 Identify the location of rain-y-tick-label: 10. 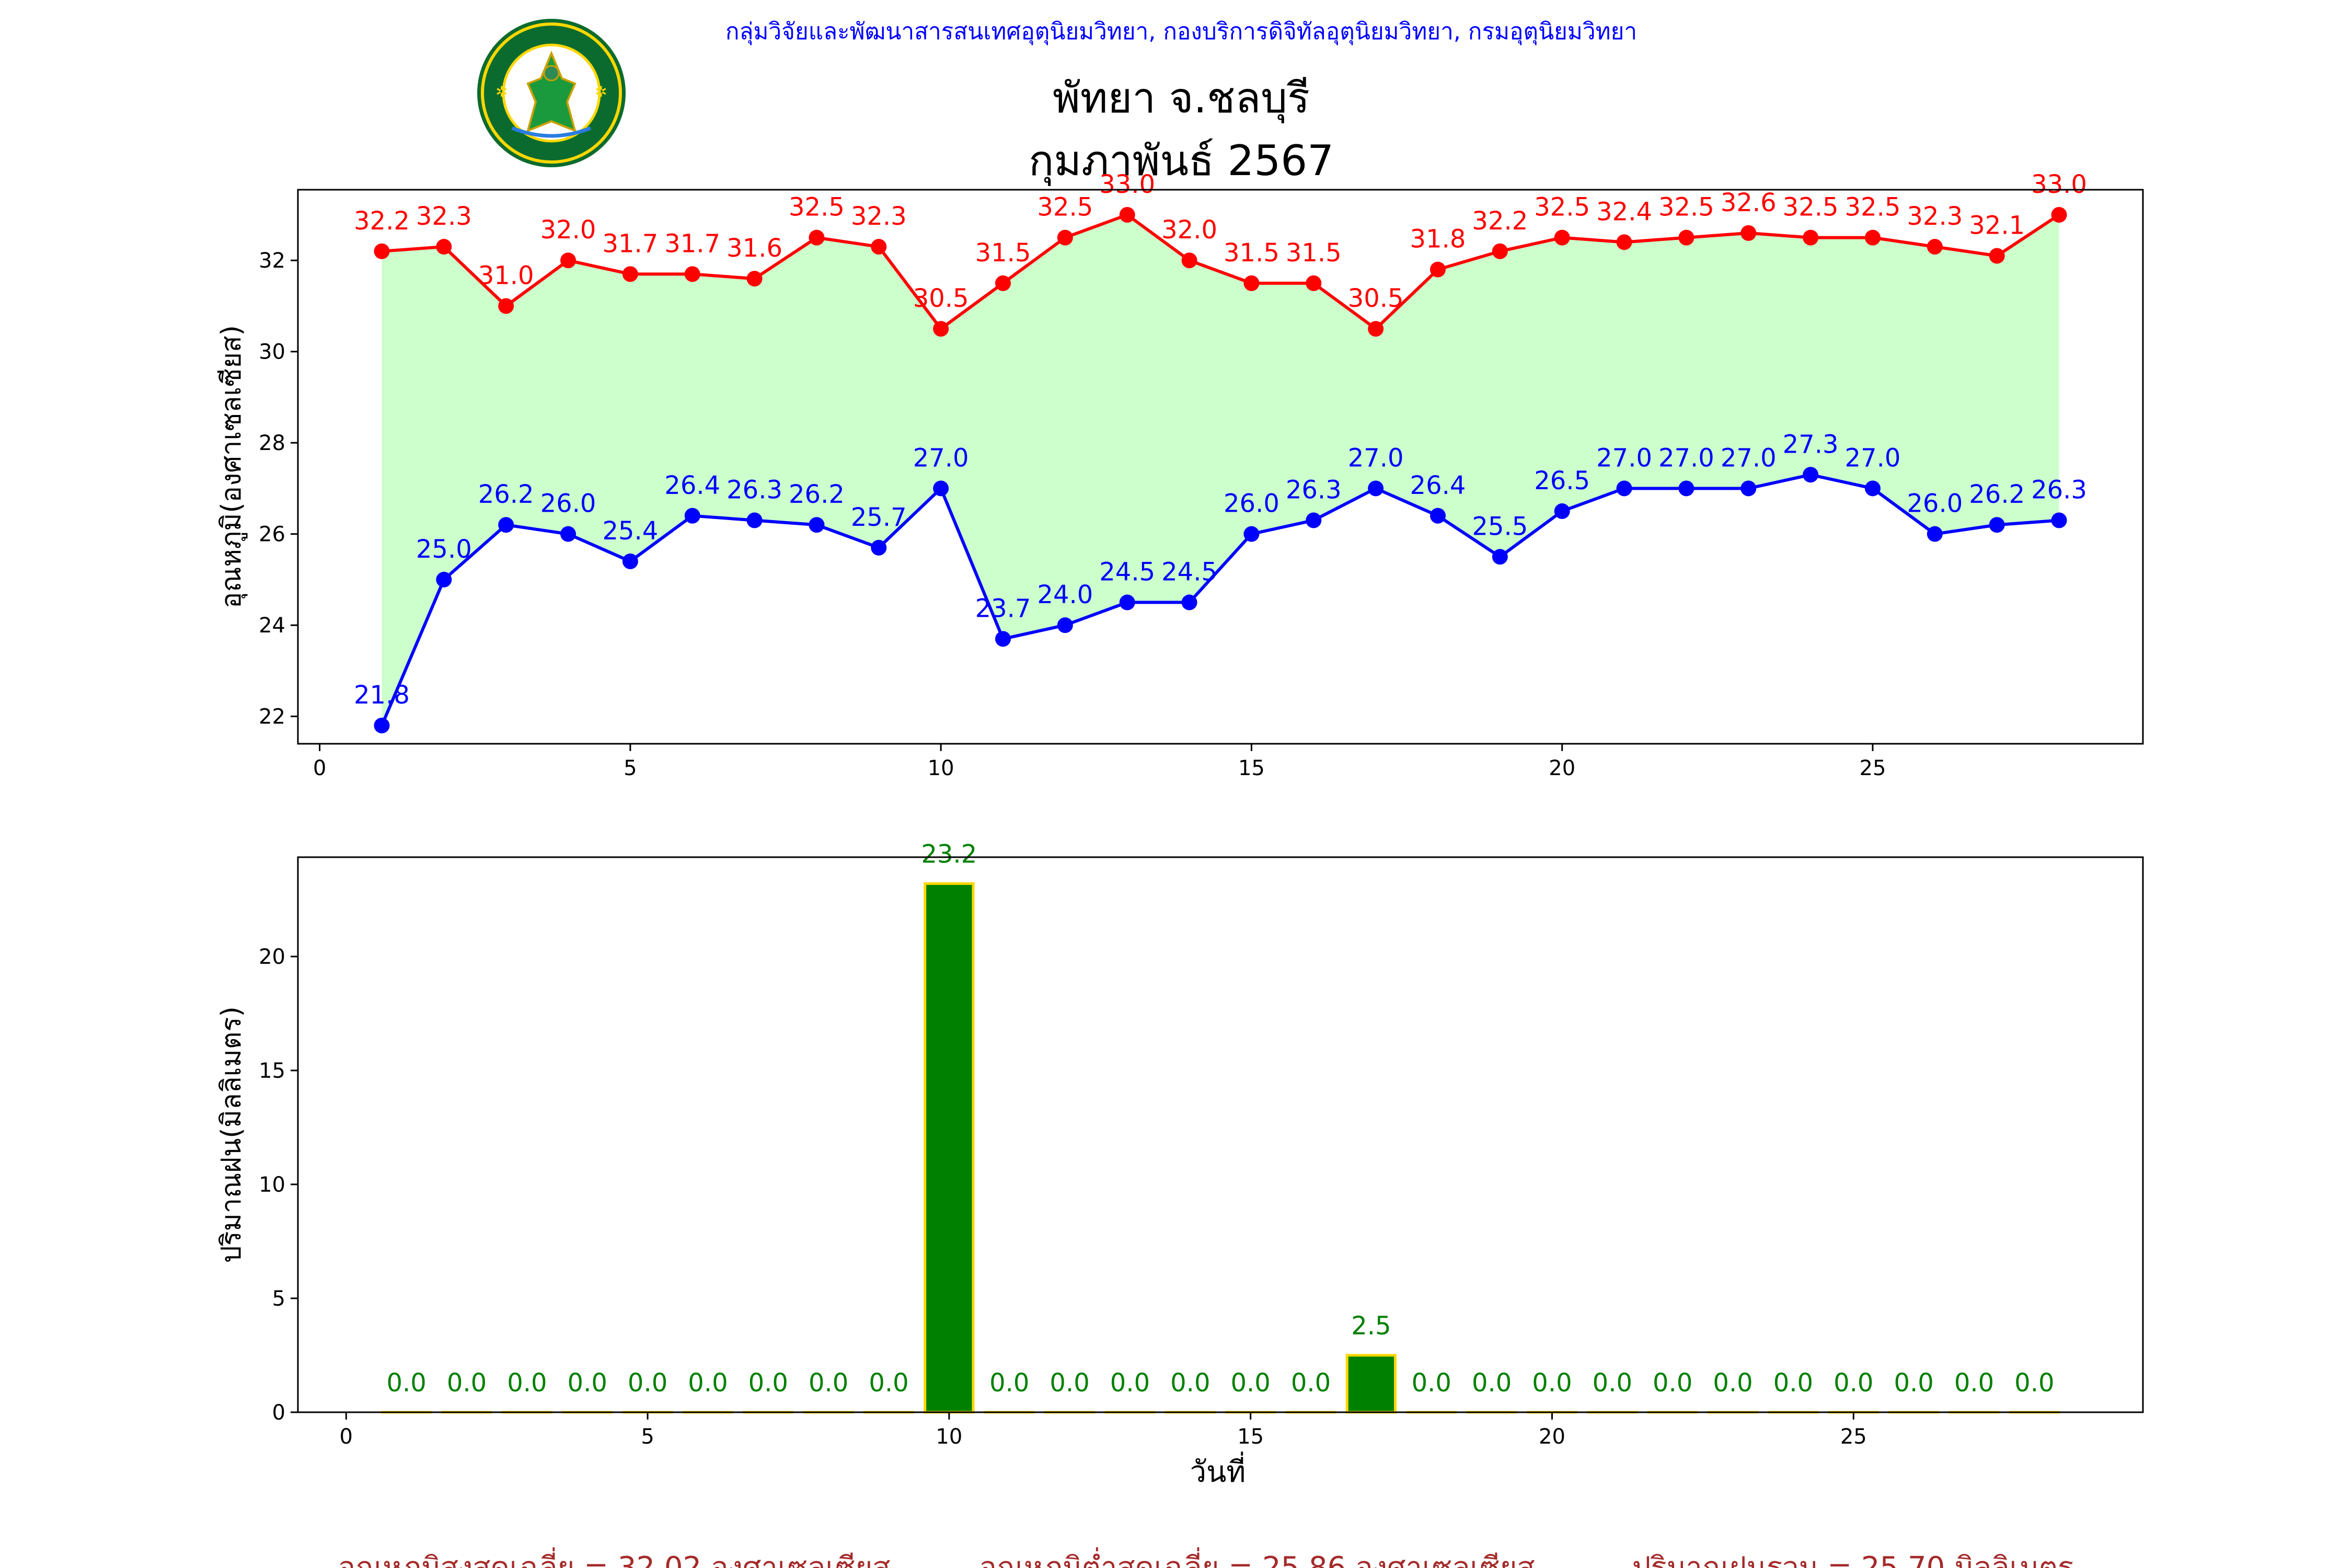
(272, 1185).